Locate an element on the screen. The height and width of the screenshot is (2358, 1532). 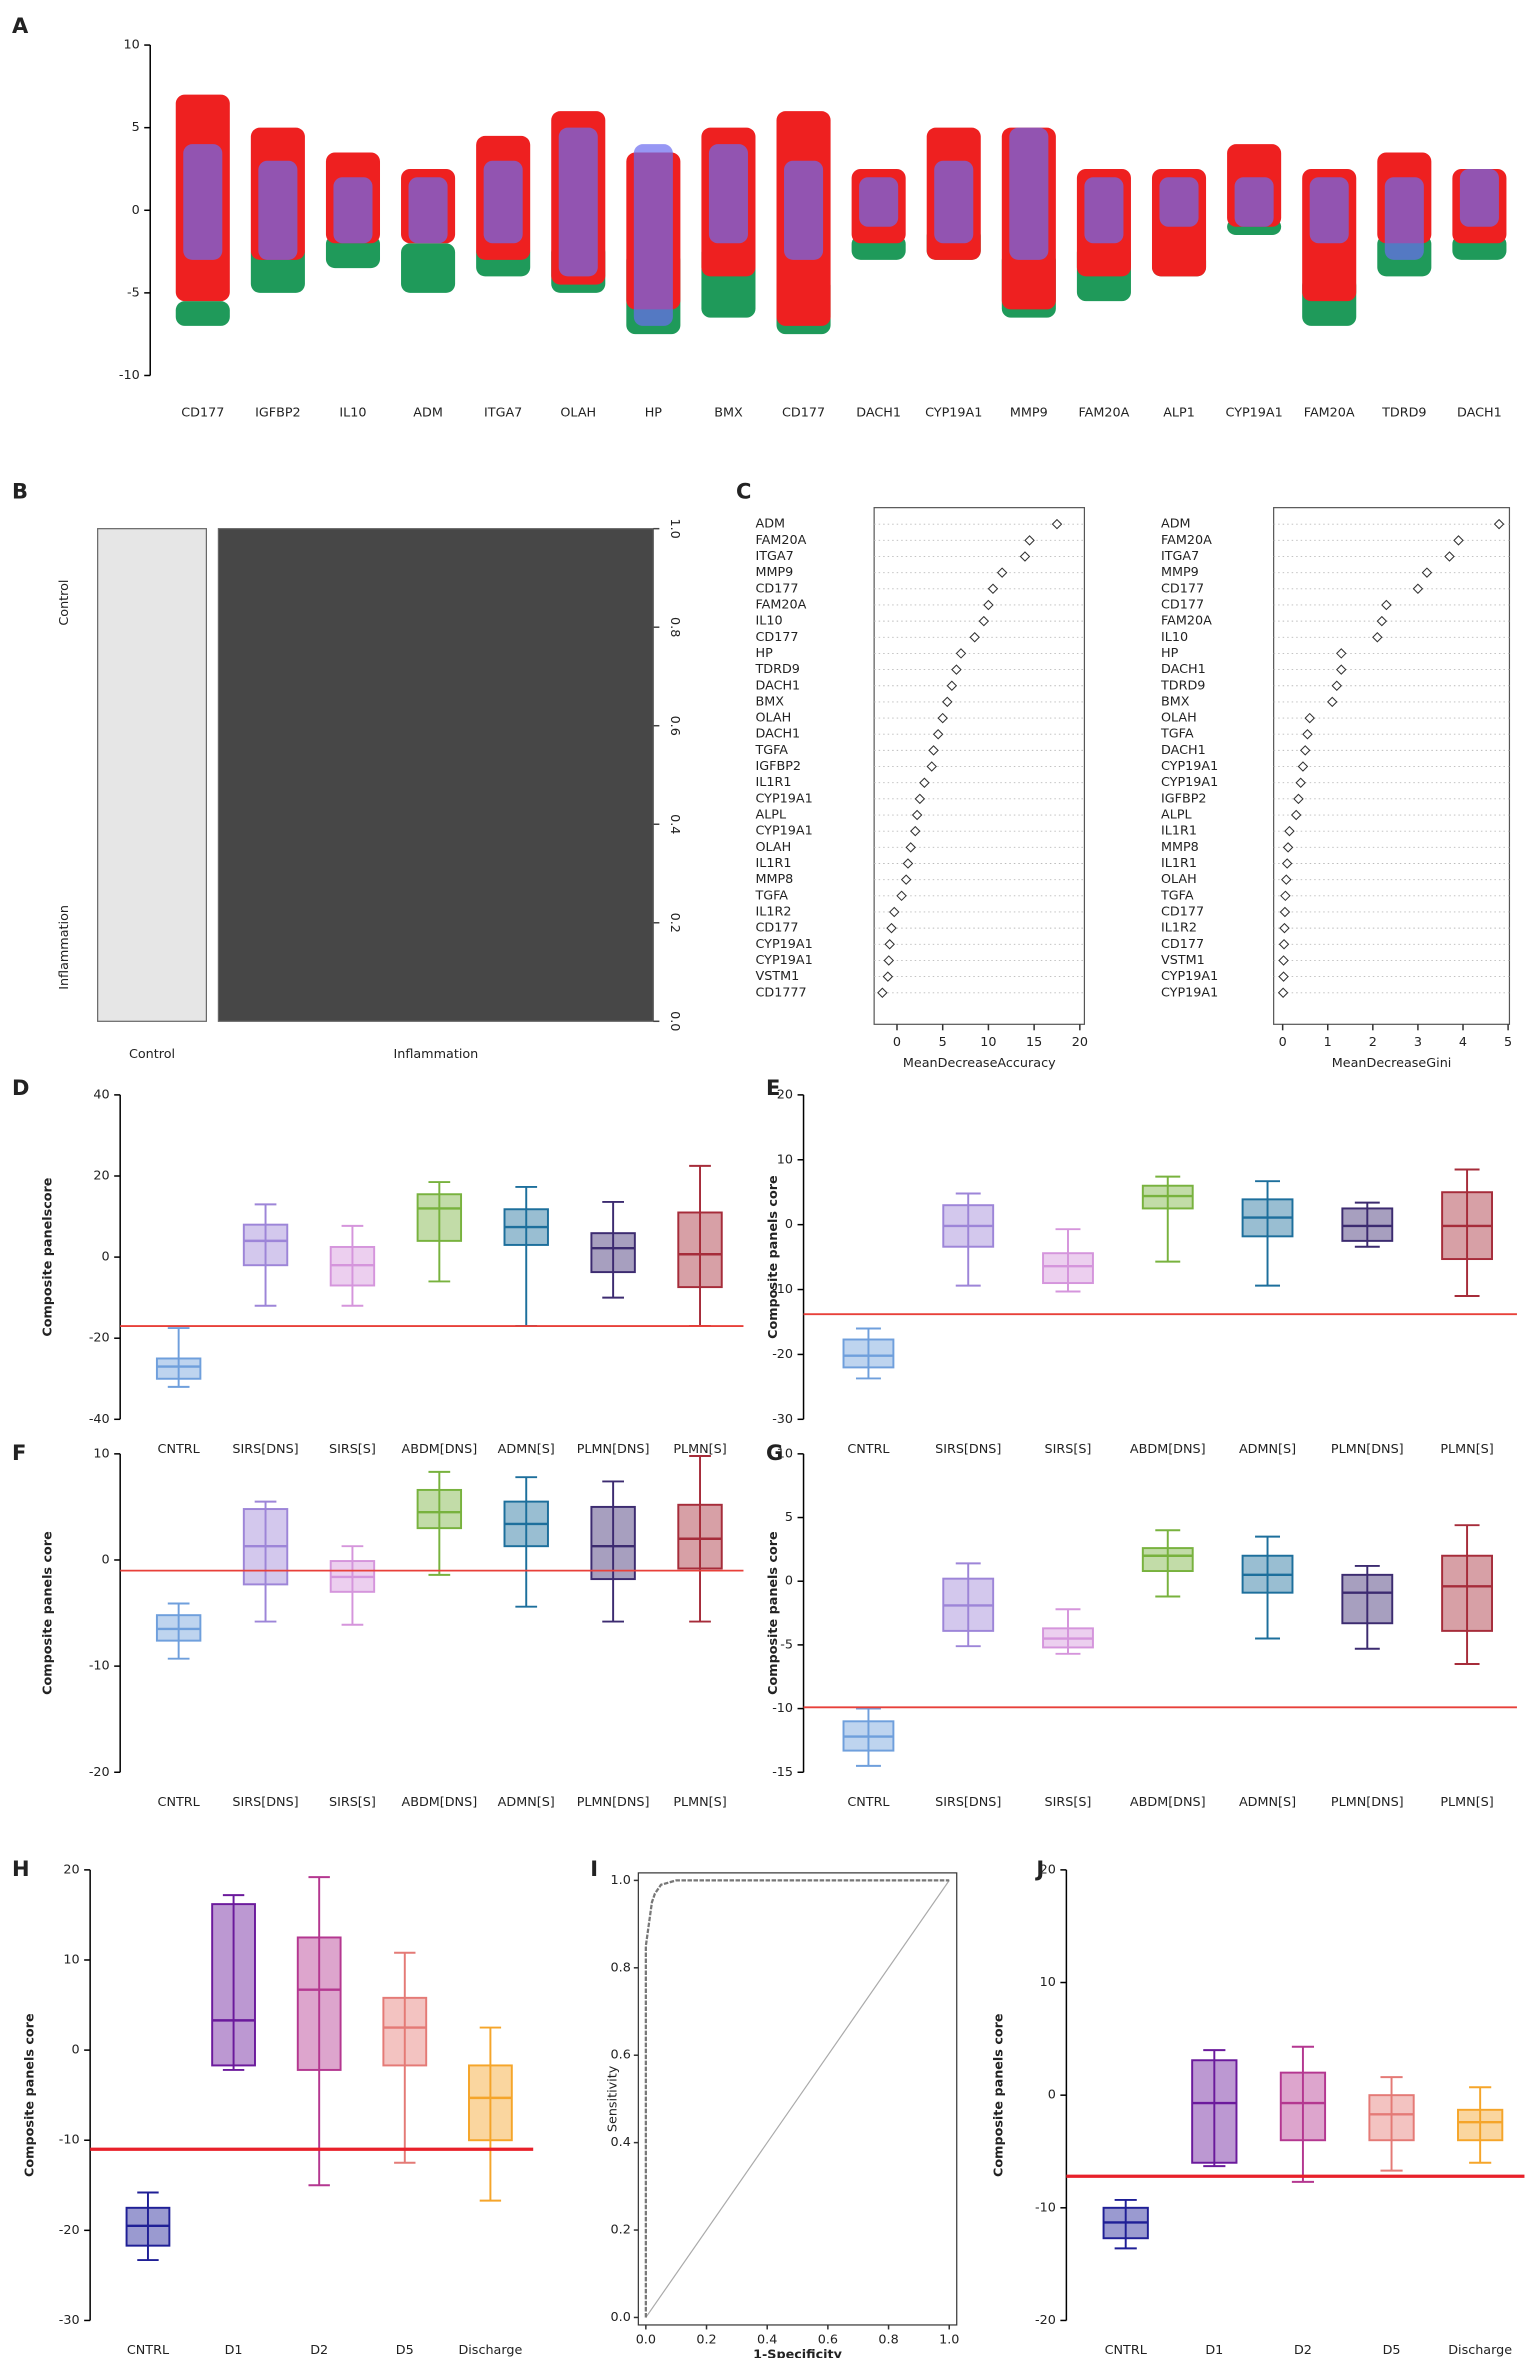
x-tick-label: IGFBP2 is located at coordinates (278, 413).